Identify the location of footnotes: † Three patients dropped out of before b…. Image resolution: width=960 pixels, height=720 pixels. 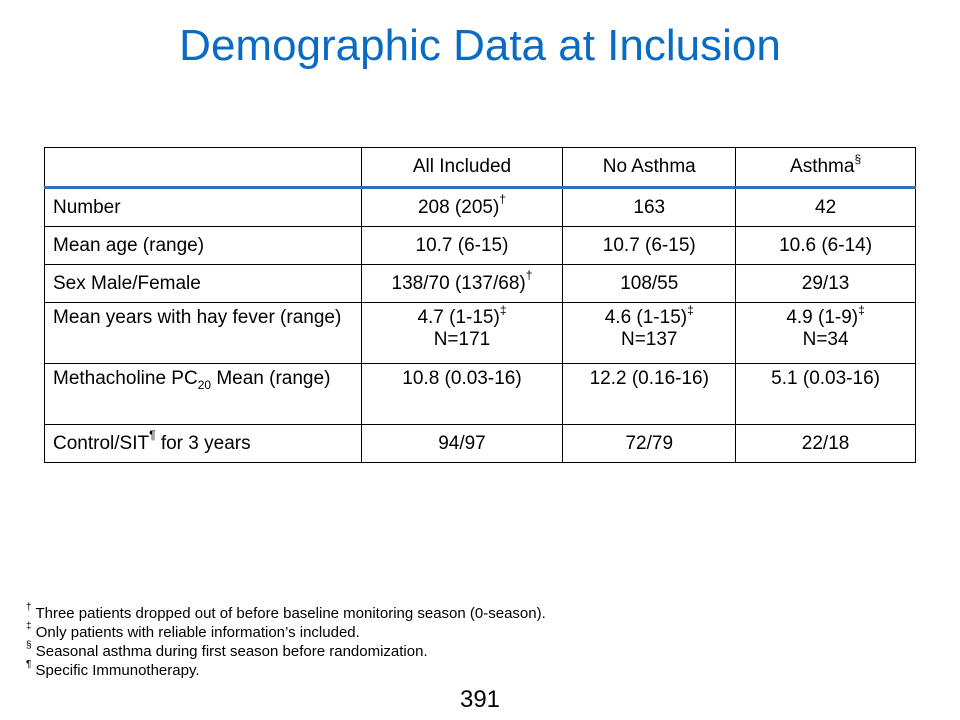
(286, 641).